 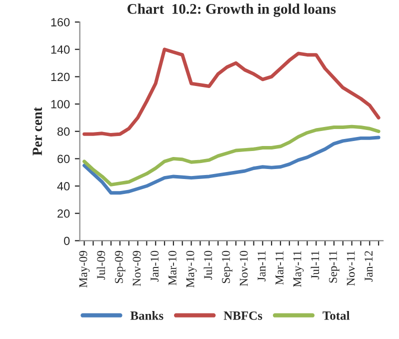 What do you see at coordinates (60, 77) in the screenshot?
I see `y-tick-label: 120` at bounding box center [60, 77].